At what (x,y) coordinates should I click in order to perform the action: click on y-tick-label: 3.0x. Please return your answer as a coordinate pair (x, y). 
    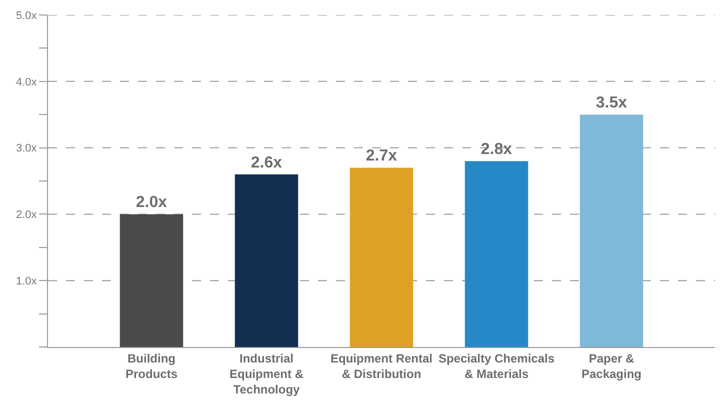
    Looking at the image, I should click on (27, 148).